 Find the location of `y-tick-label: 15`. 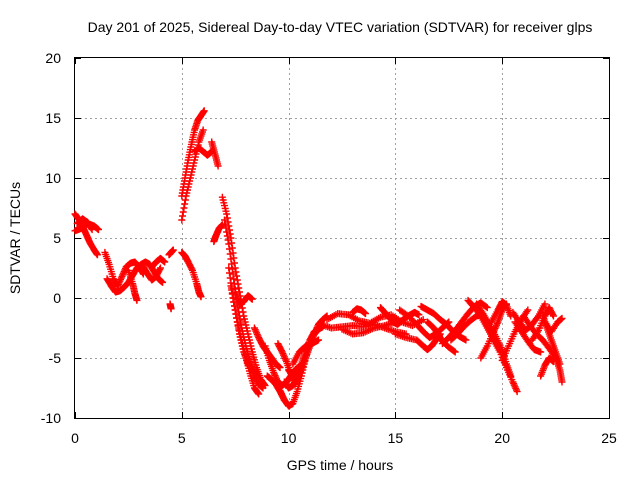

y-tick-label: 15 is located at coordinates (53, 118).